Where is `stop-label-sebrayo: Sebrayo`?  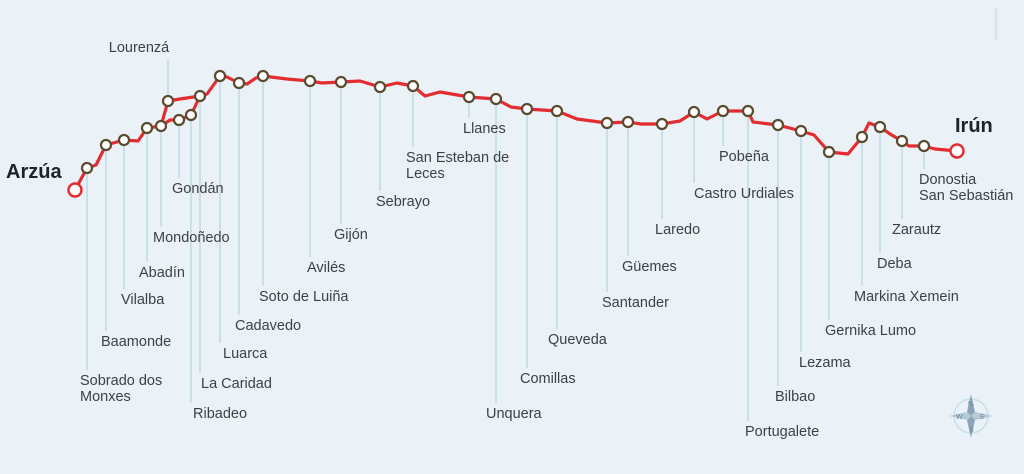
stop-label-sebrayo: Sebrayo is located at coordinates (403, 202).